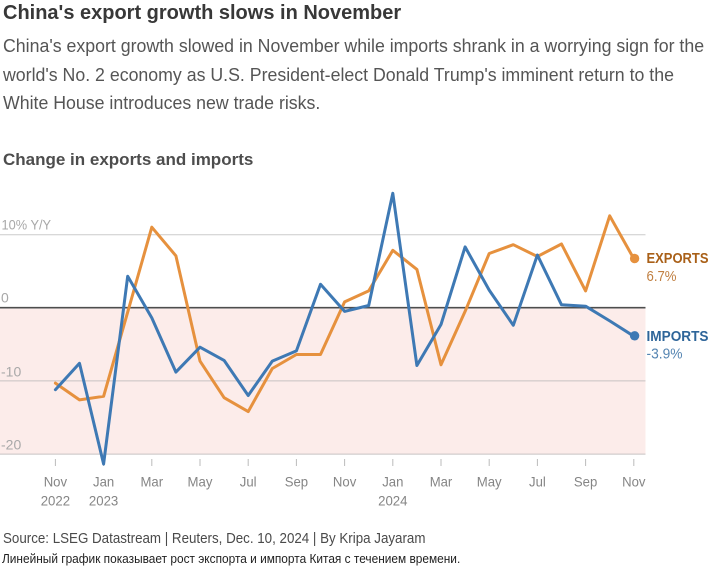  Describe the element at coordinates (678, 337) in the screenshot. I see `svg-text: IMPORTS` at that location.